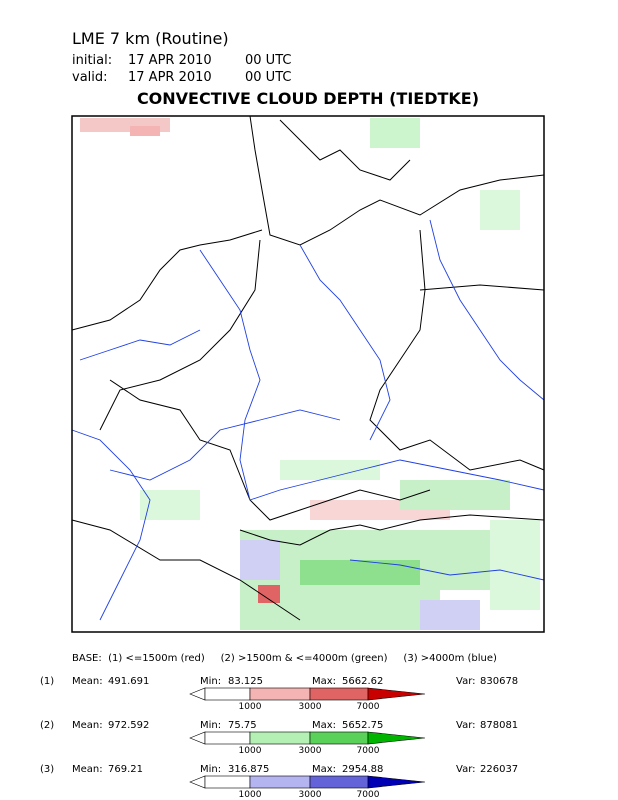 This screenshot has height=800, width=618. I want to click on mean-value: 491.691, so click(128, 681).